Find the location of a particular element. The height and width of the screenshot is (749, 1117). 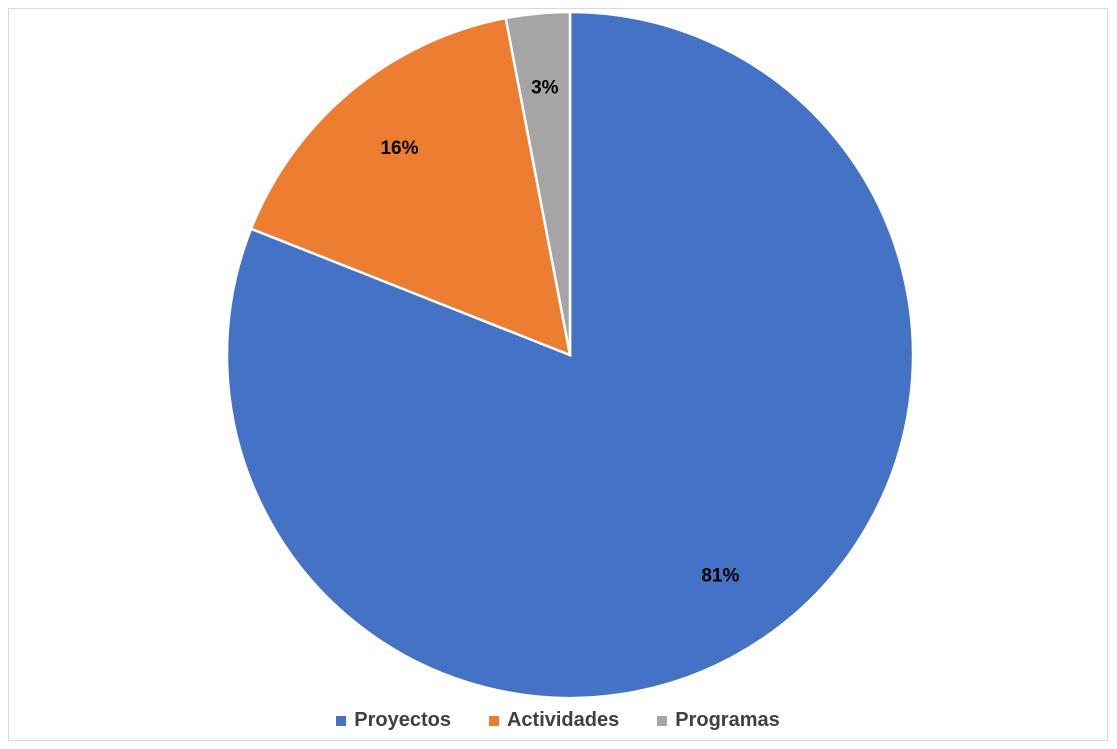

legend-label: Programas is located at coordinates (727, 720).